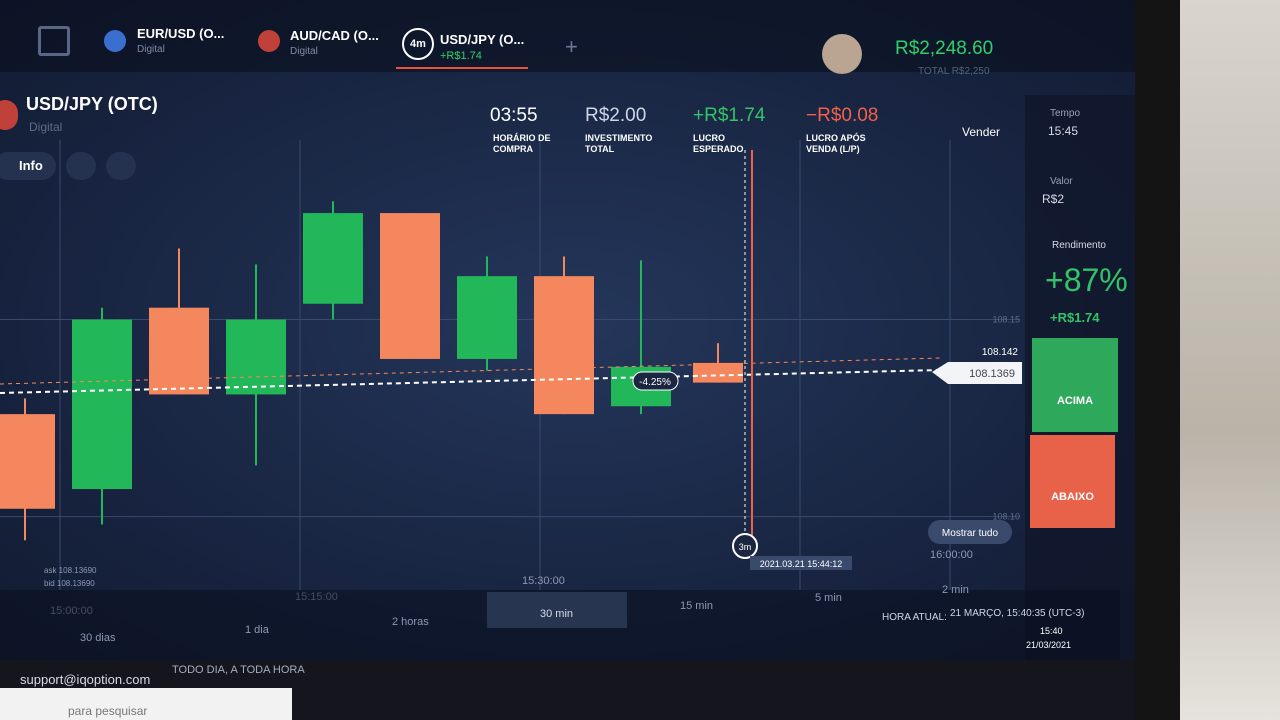 Image resolution: width=1280 pixels, height=720 pixels. Describe the element at coordinates (1075, 317) in the screenshot. I see `yield-profit: +R$1.74` at that location.